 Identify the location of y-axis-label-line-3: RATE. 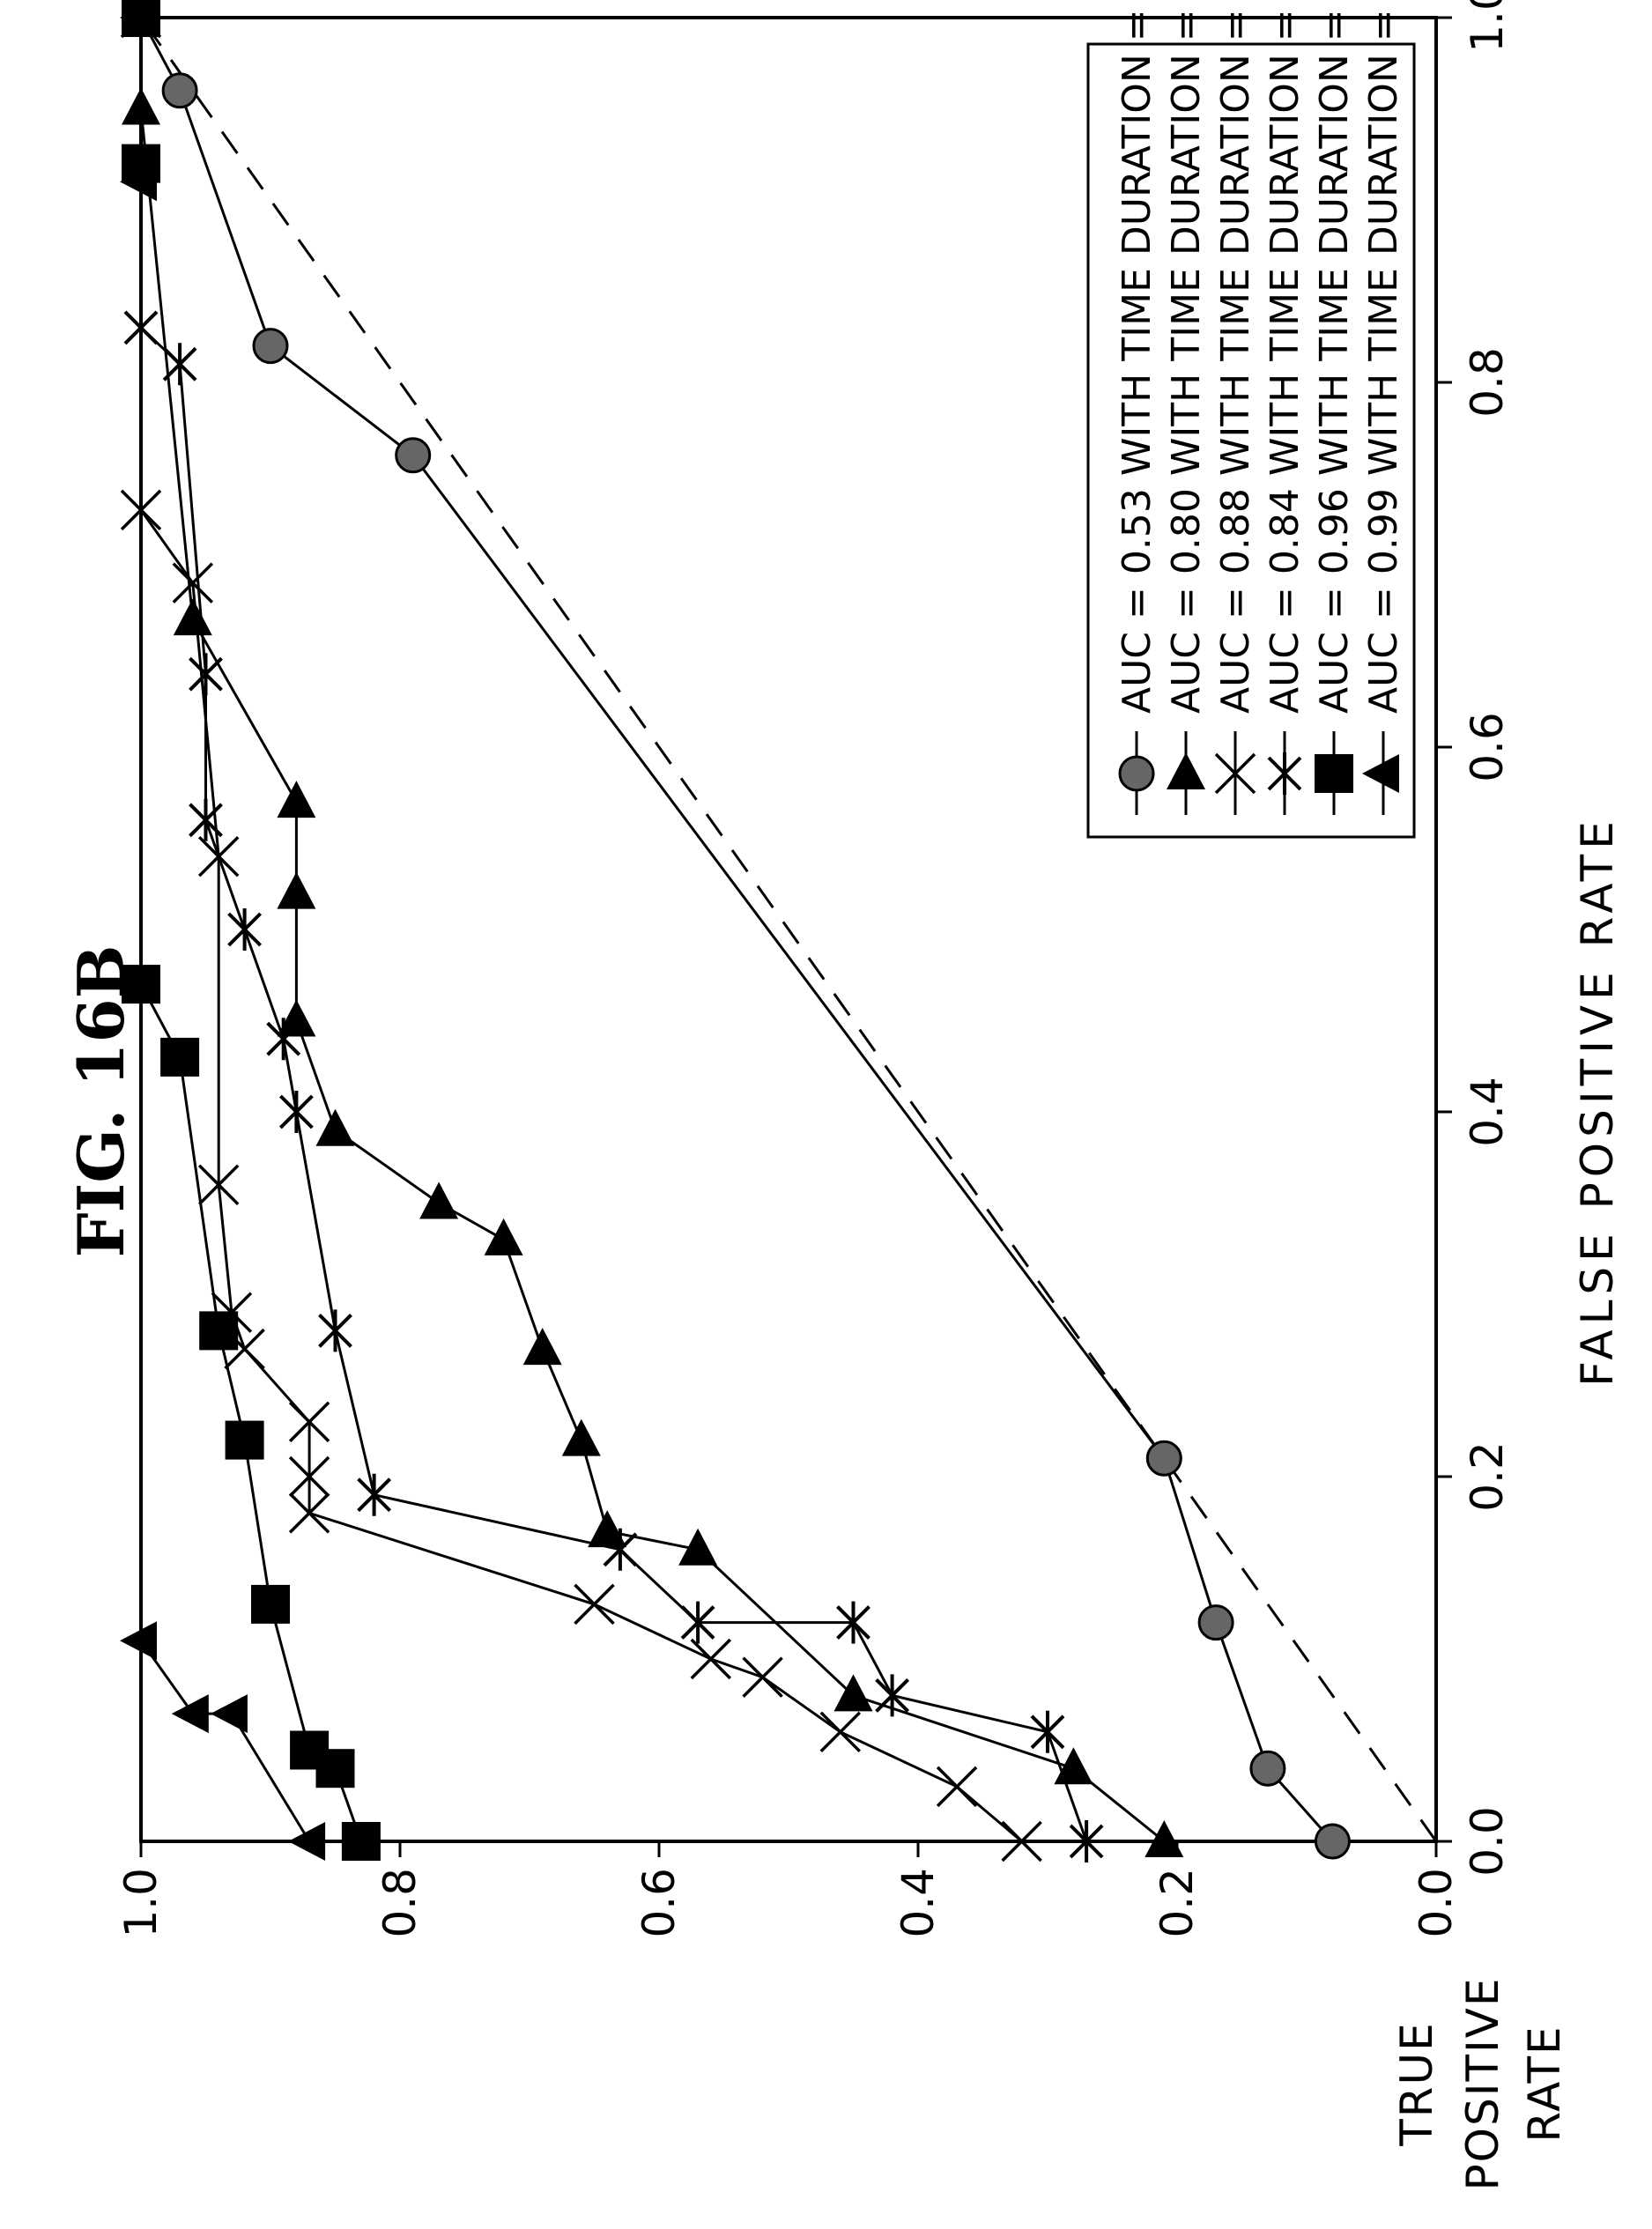
(1544, 2083).